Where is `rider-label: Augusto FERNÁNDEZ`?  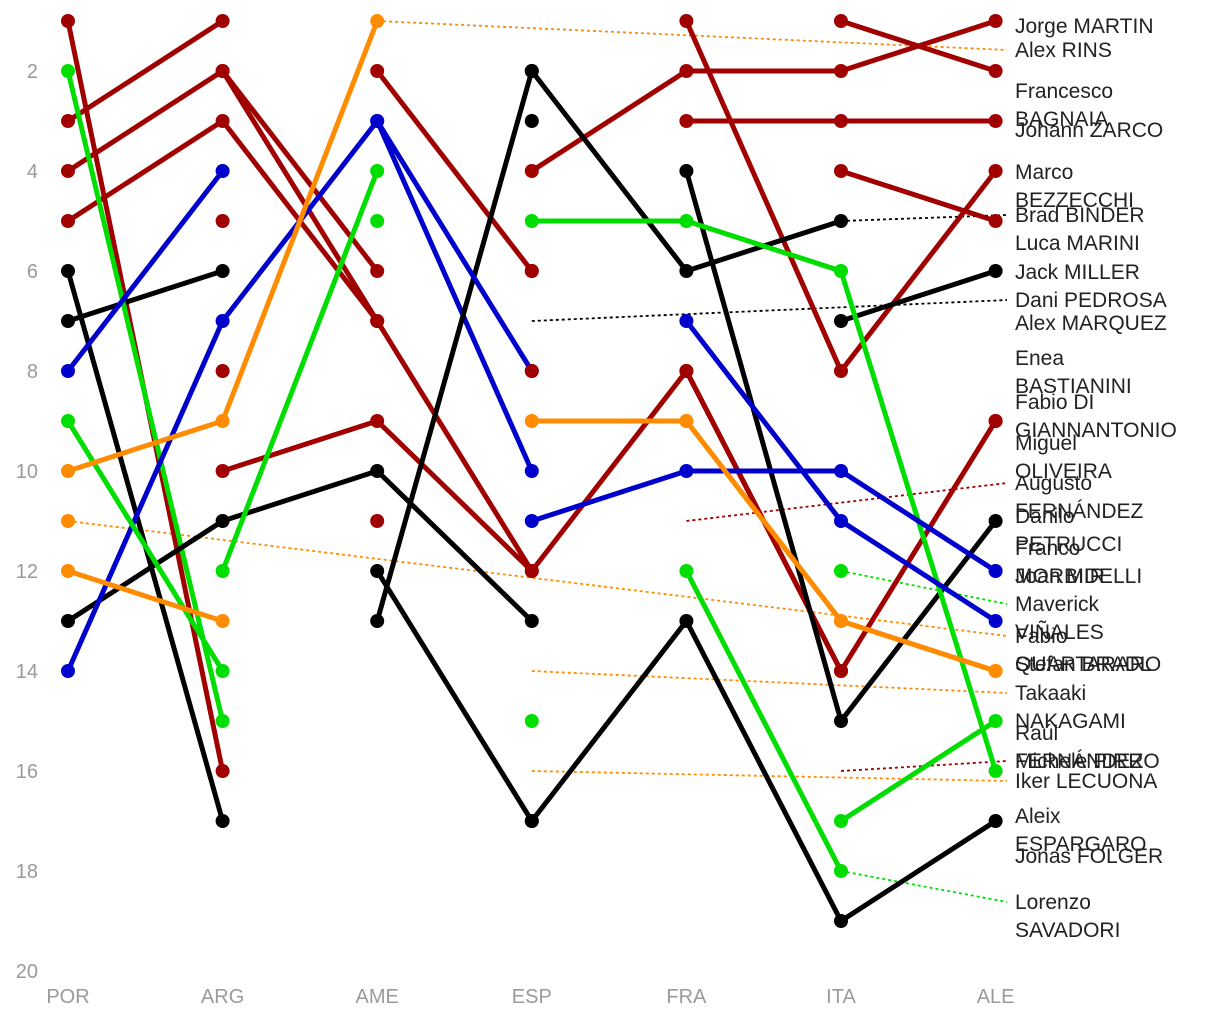 rider-label: Augusto FERNÁNDEZ is located at coordinates (1079, 497).